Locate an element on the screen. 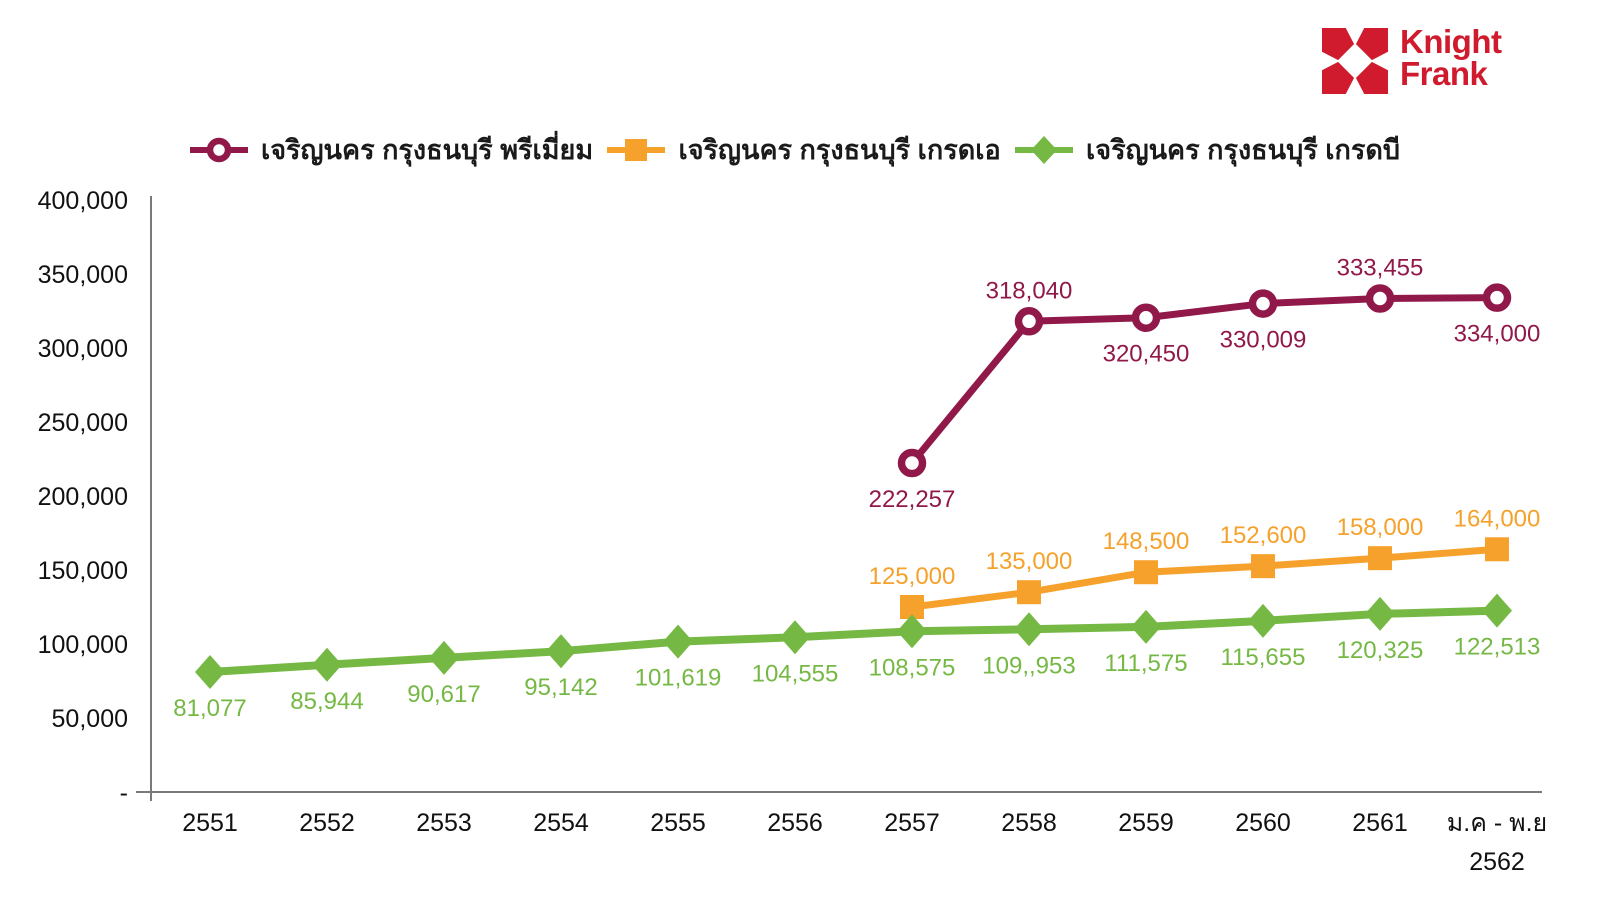 The height and width of the screenshot is (910, 1600). y-tick-label: 150,000 is located at coordinates (83, 571).